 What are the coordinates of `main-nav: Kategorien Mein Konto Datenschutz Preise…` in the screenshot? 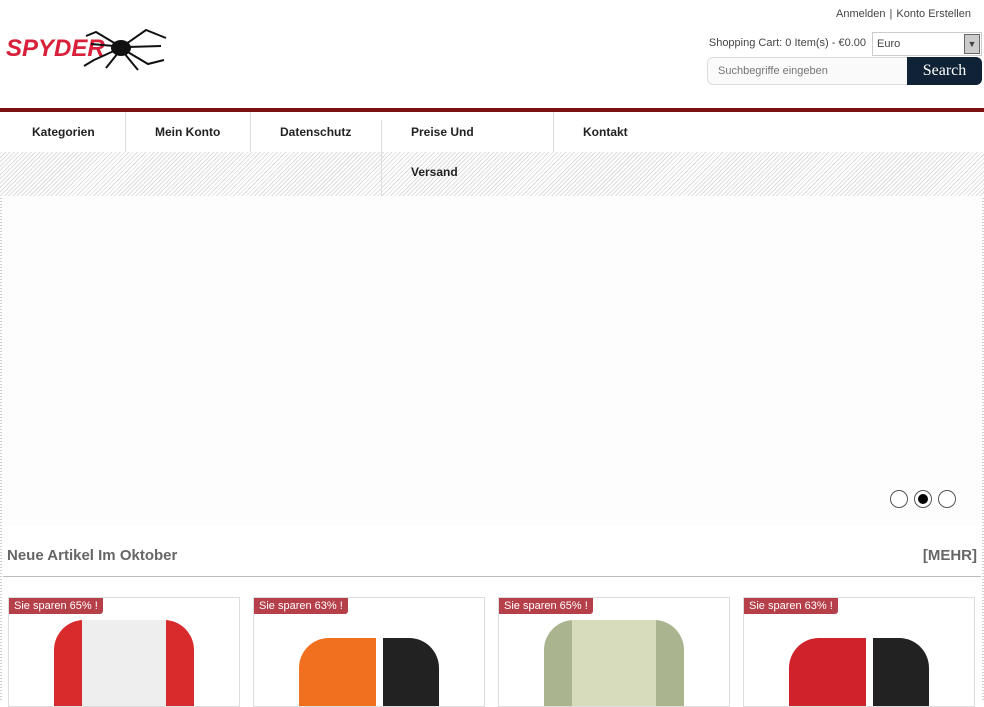 It's located at (492, 154).